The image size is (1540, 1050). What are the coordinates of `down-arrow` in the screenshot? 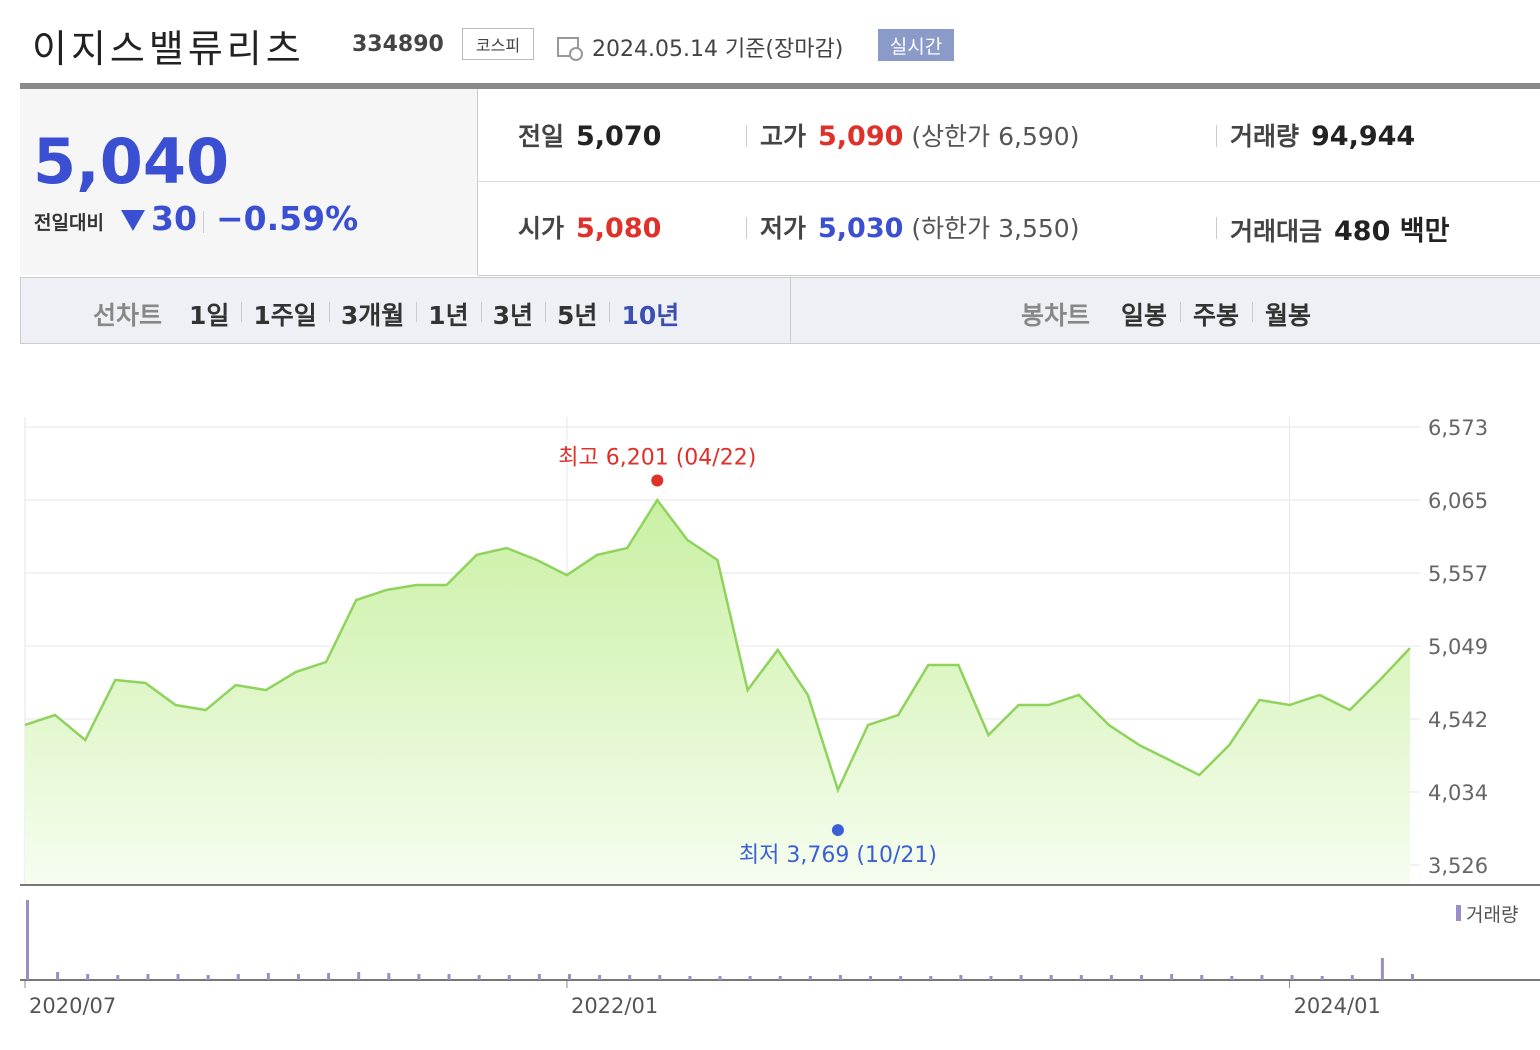 It's located at (133, 220).